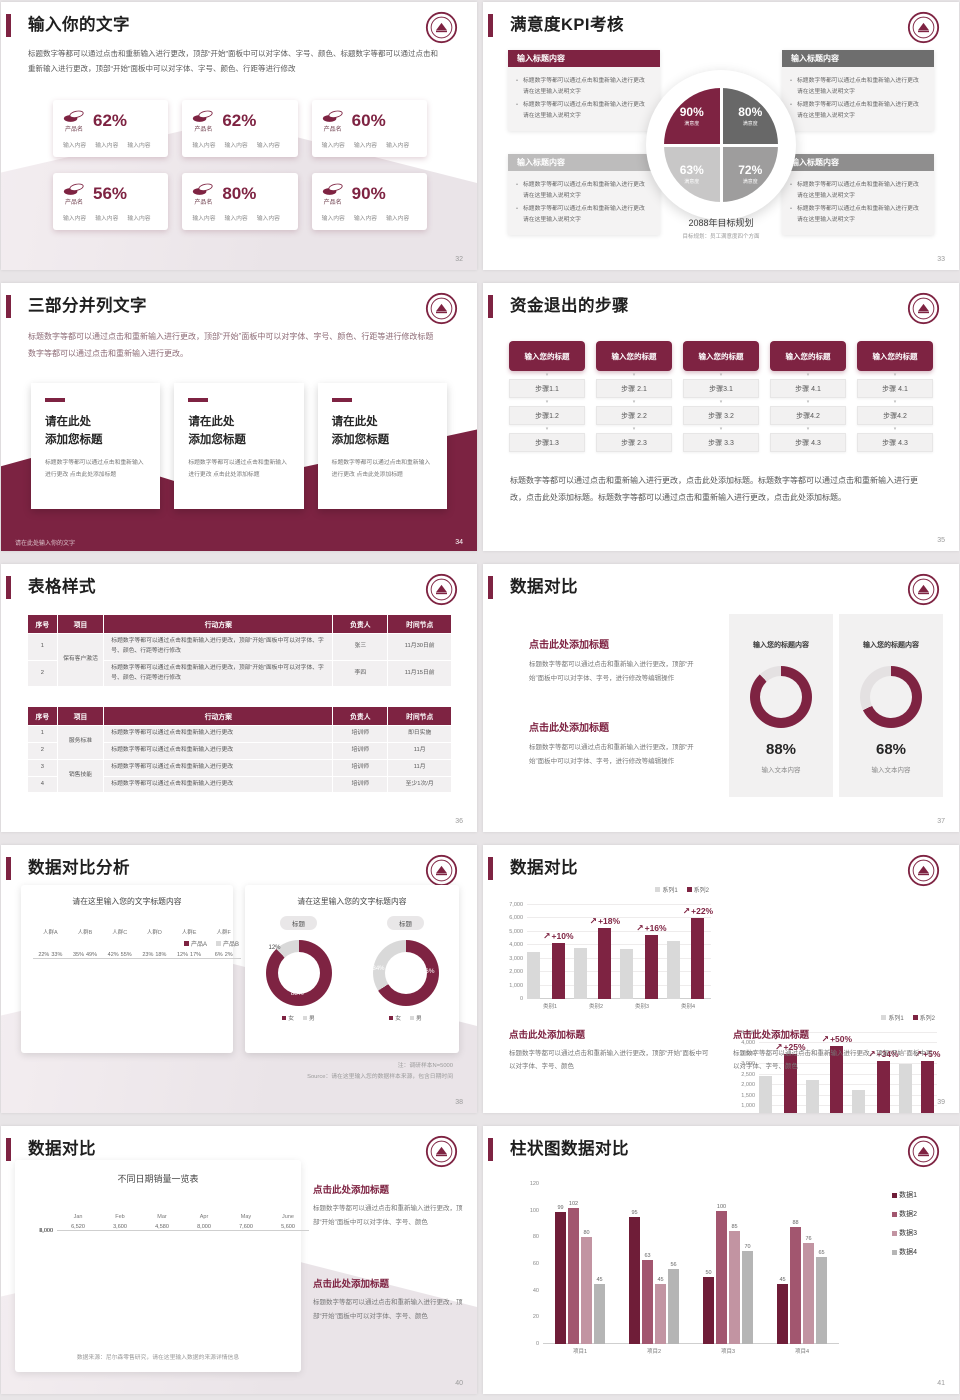 Image resolution: width=960 pixels, height=1400 pixels. What do you see at coordinates (858, 111) in the screenshot?
I see `kpi-bullet: 标题数字等都可以通过点击和重新输入进行更改 请在这里输入说明文字` at bounding box center [858, 111].